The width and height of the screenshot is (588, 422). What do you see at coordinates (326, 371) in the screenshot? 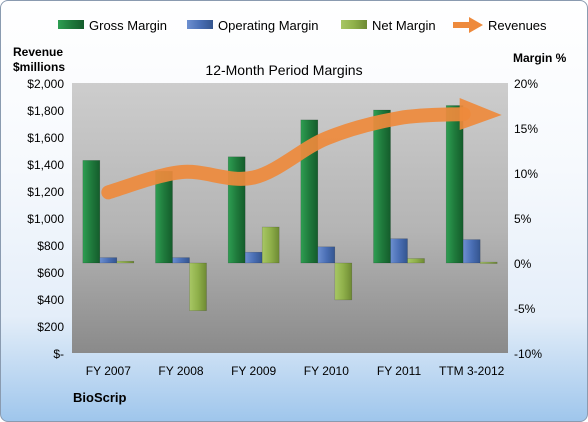
I see `category-label: FY 2010` at bounding box center [326, 371].